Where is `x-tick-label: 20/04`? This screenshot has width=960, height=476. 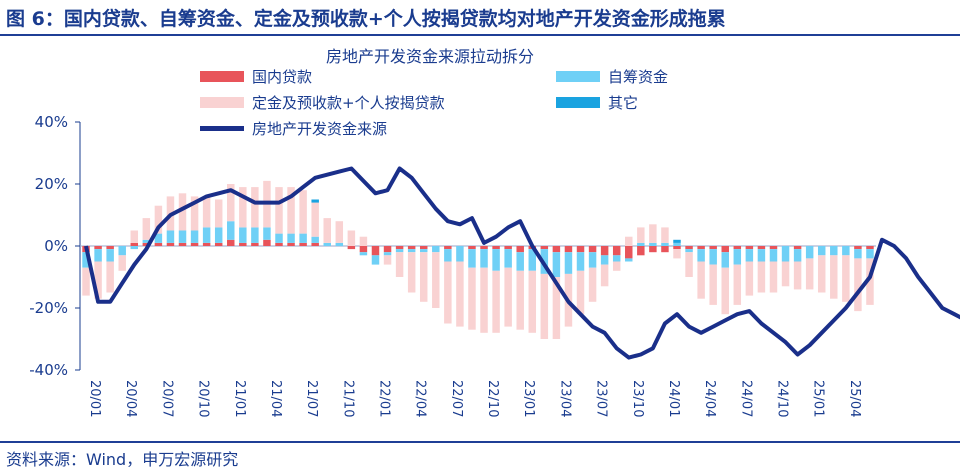
x-tick-label: 20/04 is located at coordinates (130, 398).